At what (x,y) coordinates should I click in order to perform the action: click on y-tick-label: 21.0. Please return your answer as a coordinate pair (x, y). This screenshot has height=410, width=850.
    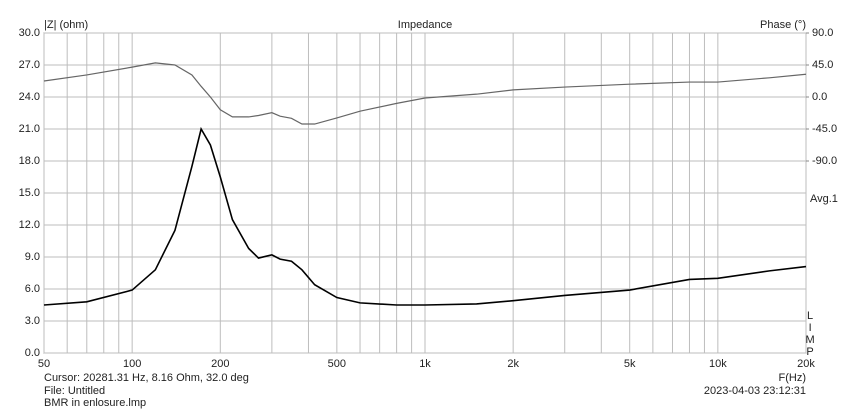
    Looking at the image, I should click on (29, 129).